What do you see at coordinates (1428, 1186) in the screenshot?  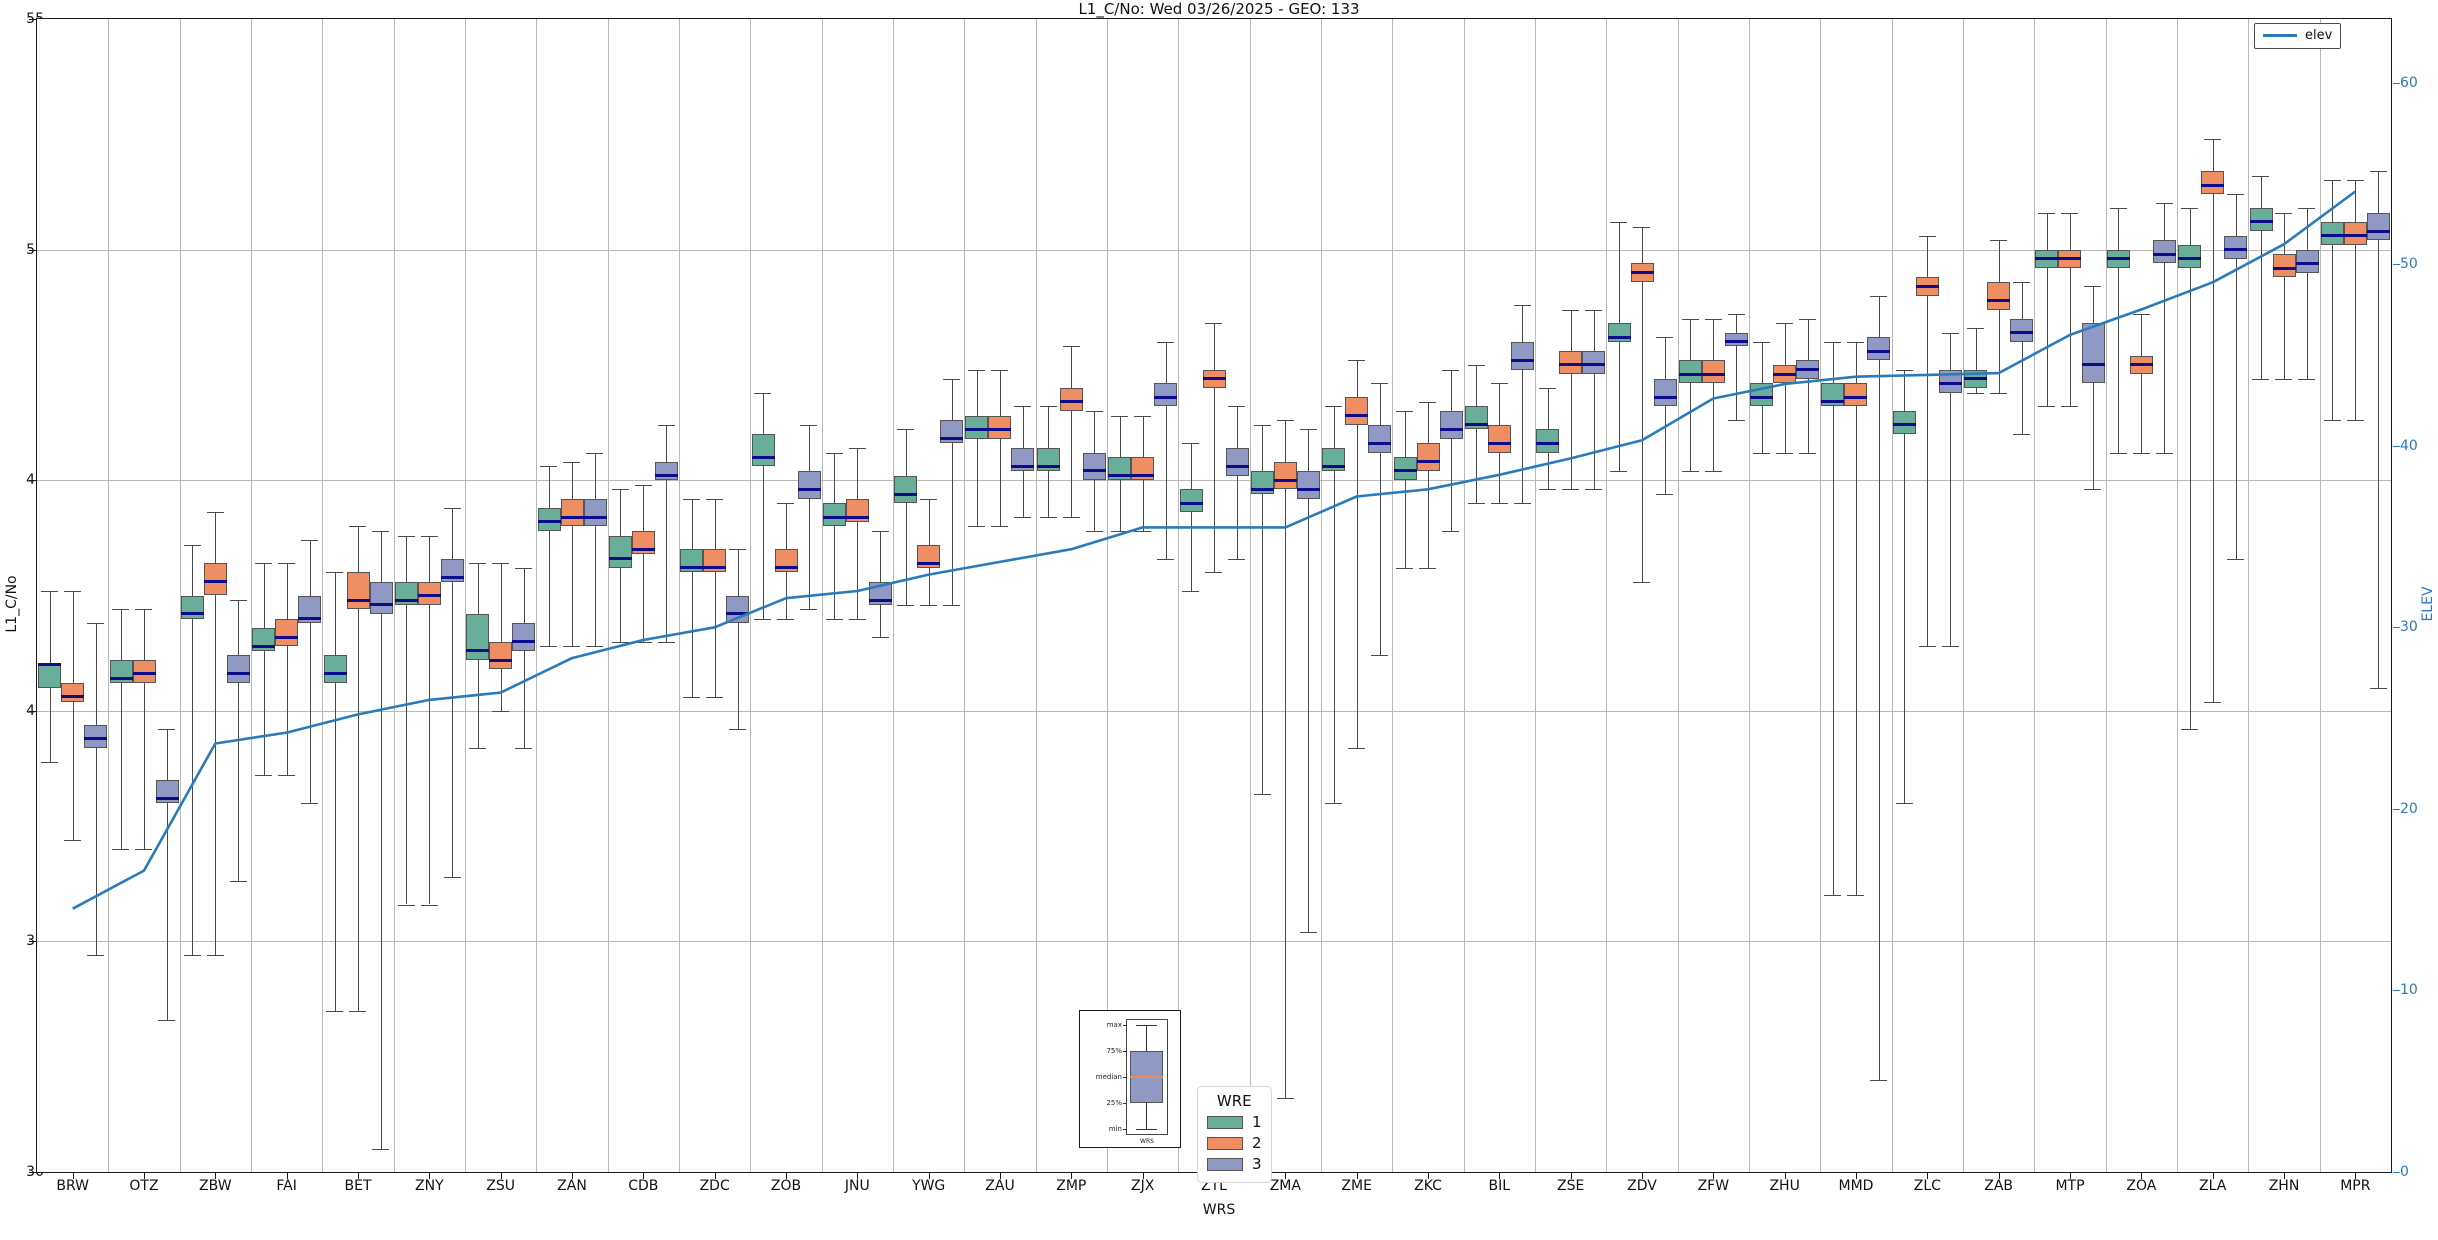 I see `x-axis-tick-label: ZKC` at bounding box center [1428, 1186].